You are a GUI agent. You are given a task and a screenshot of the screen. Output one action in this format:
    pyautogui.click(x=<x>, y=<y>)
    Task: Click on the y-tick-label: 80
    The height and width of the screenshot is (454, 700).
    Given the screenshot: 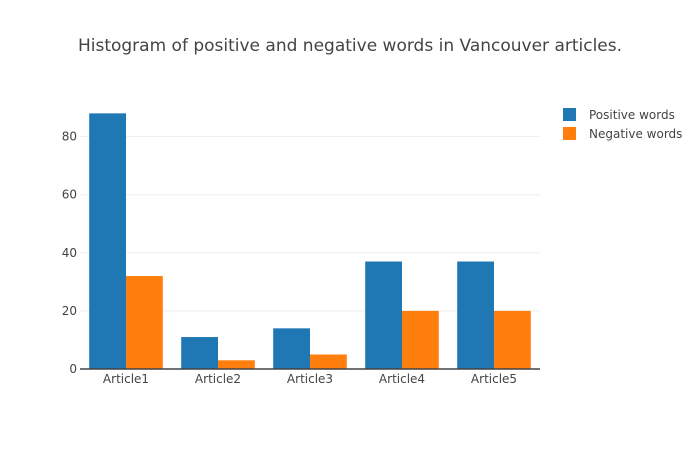 What is the action you would take?
    pyautogui.click(x=69, y=137)
    